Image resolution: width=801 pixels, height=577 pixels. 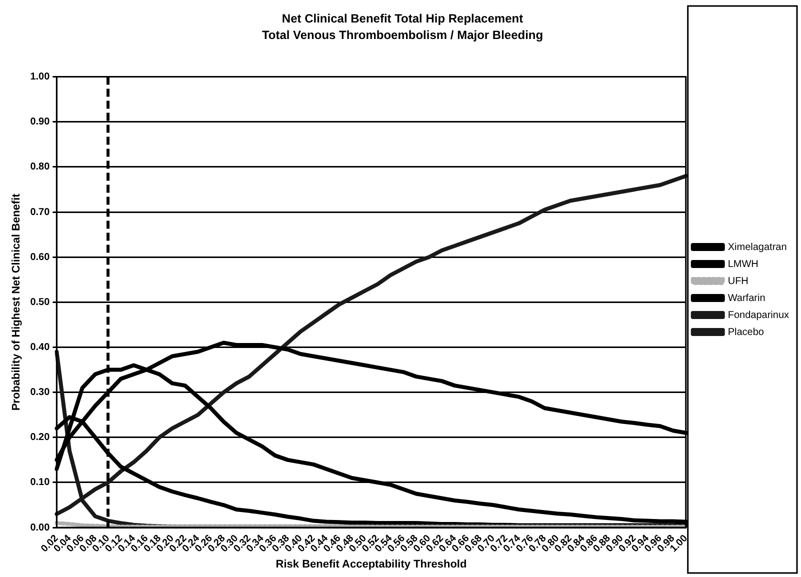 I want to click on y-tick-label: 1.00, so click(x=40, y=77).